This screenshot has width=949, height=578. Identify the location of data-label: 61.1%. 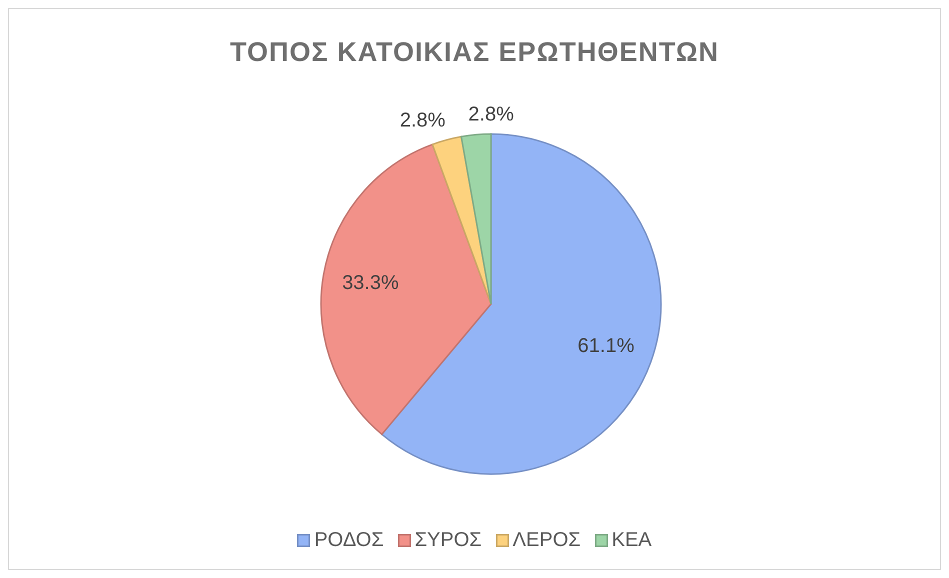
(606, 345).